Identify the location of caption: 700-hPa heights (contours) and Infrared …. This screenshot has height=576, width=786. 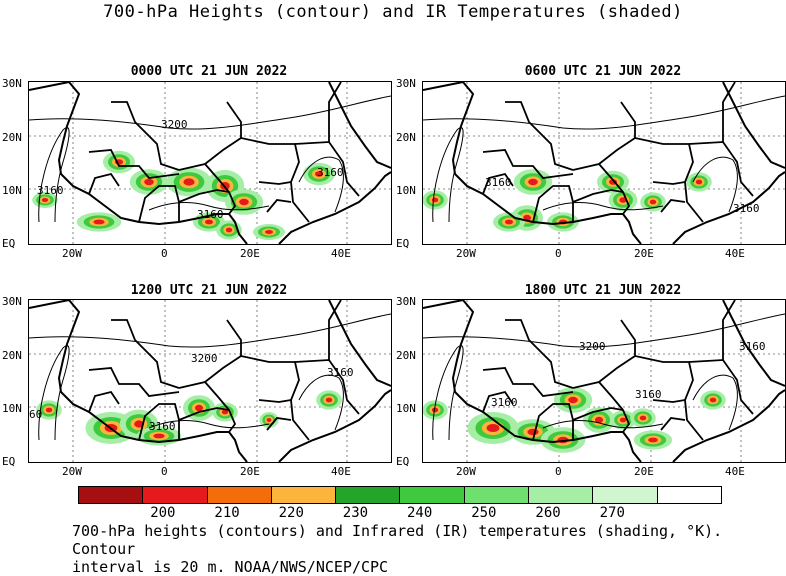
(422, 549).